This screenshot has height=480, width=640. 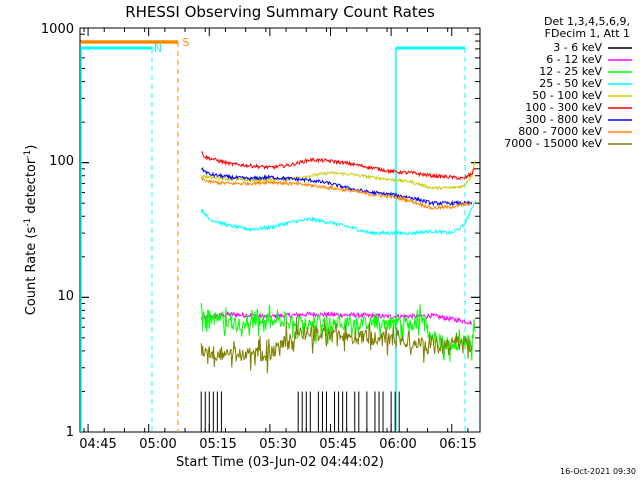 What do you see at coordinates (587, 33) in the screenshot?
I see `legend-header-2: FDecim 1, Att 1` at bounding box center [587, 33].